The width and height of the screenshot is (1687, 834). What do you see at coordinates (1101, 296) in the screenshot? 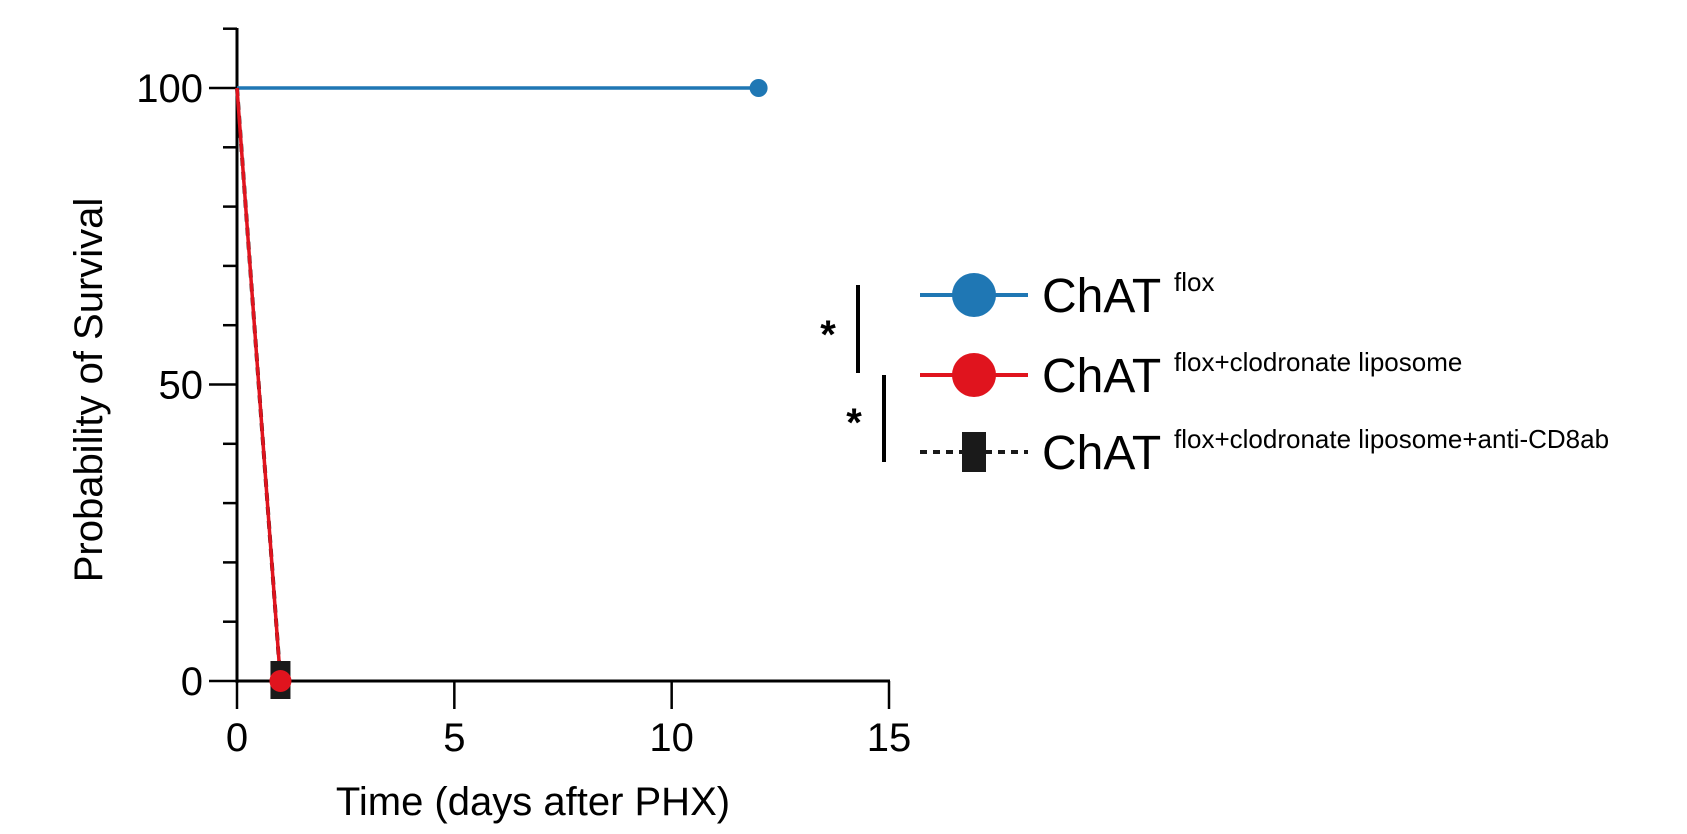
I see `legend-label-0: ChAT` at bounding box center [1101, 296].